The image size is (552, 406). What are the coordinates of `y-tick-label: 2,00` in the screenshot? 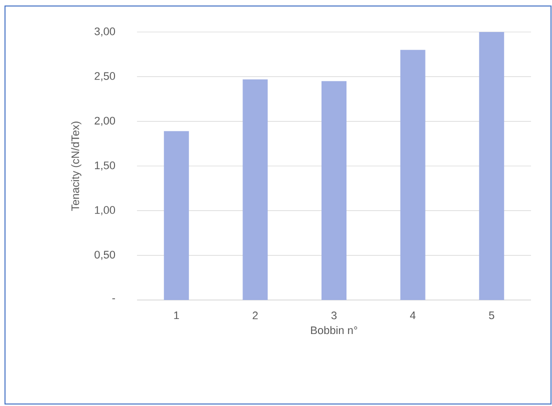 It's located at (105, 121).